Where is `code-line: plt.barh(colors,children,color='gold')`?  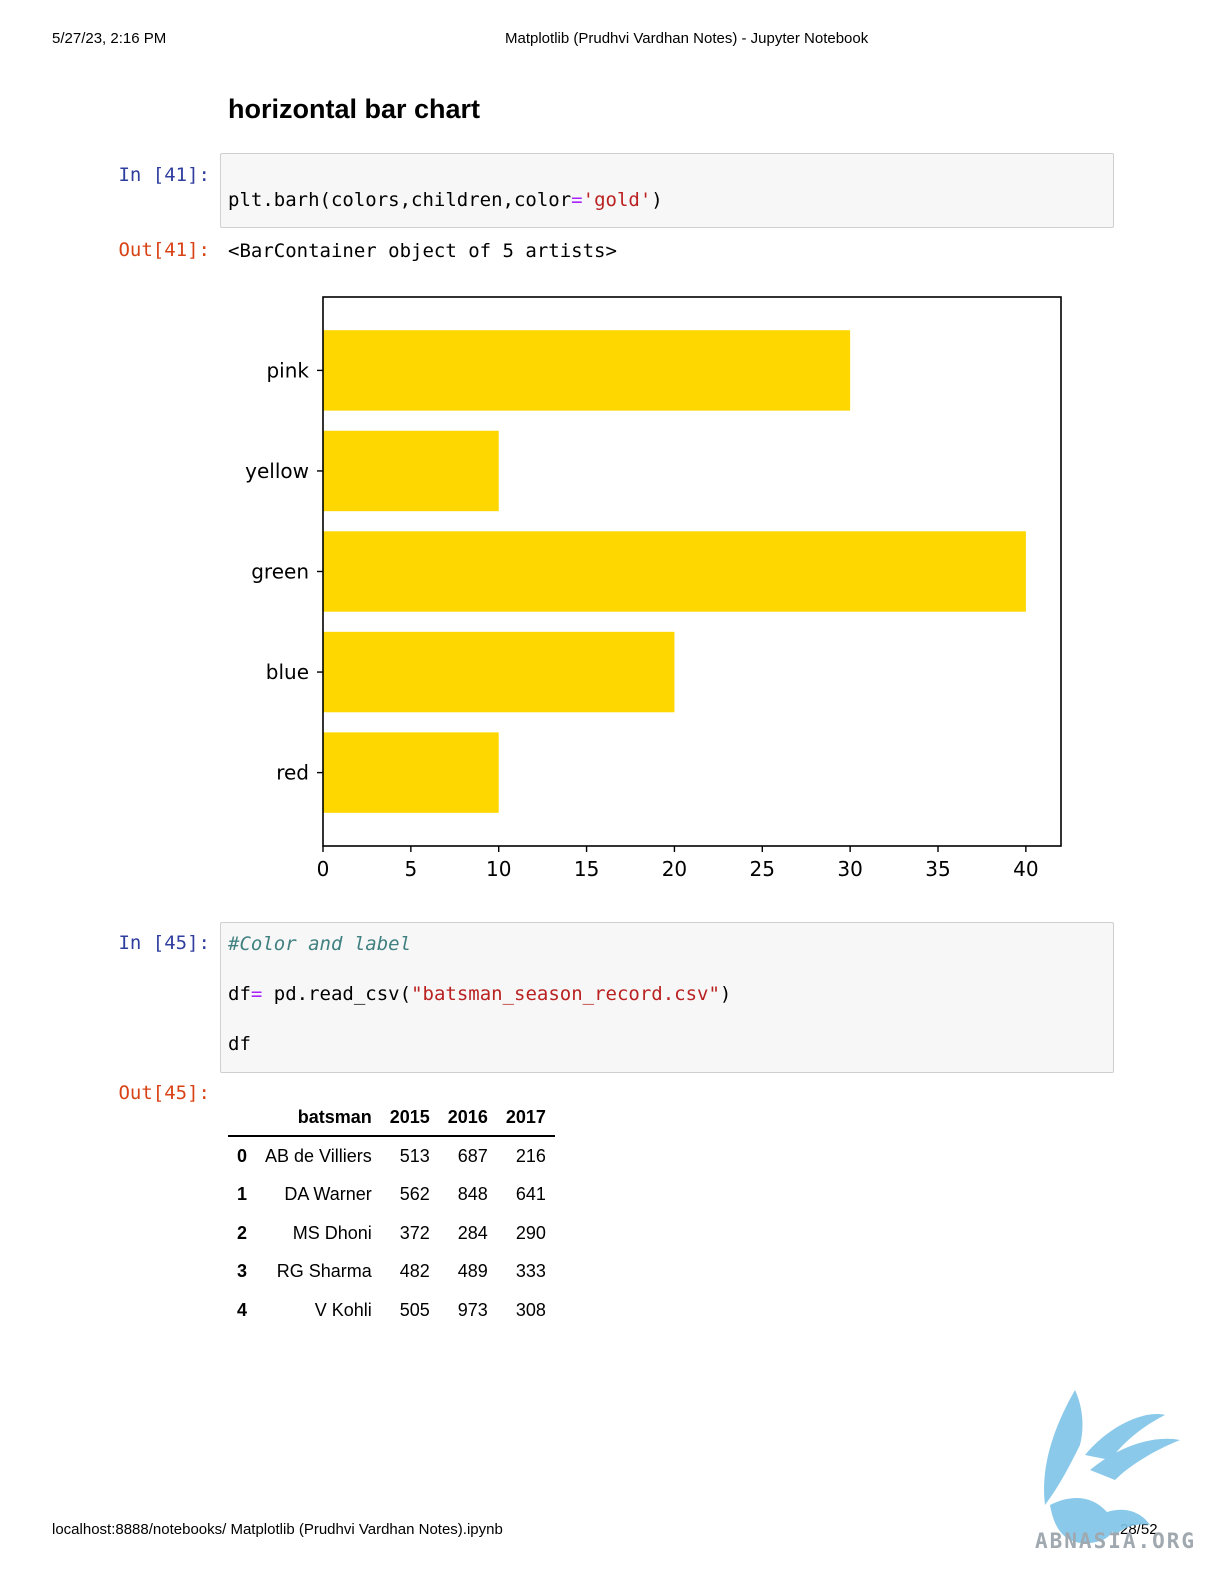
code-line: plt.barh(colors,children,color='gold') is located at coordinates (445, 200).